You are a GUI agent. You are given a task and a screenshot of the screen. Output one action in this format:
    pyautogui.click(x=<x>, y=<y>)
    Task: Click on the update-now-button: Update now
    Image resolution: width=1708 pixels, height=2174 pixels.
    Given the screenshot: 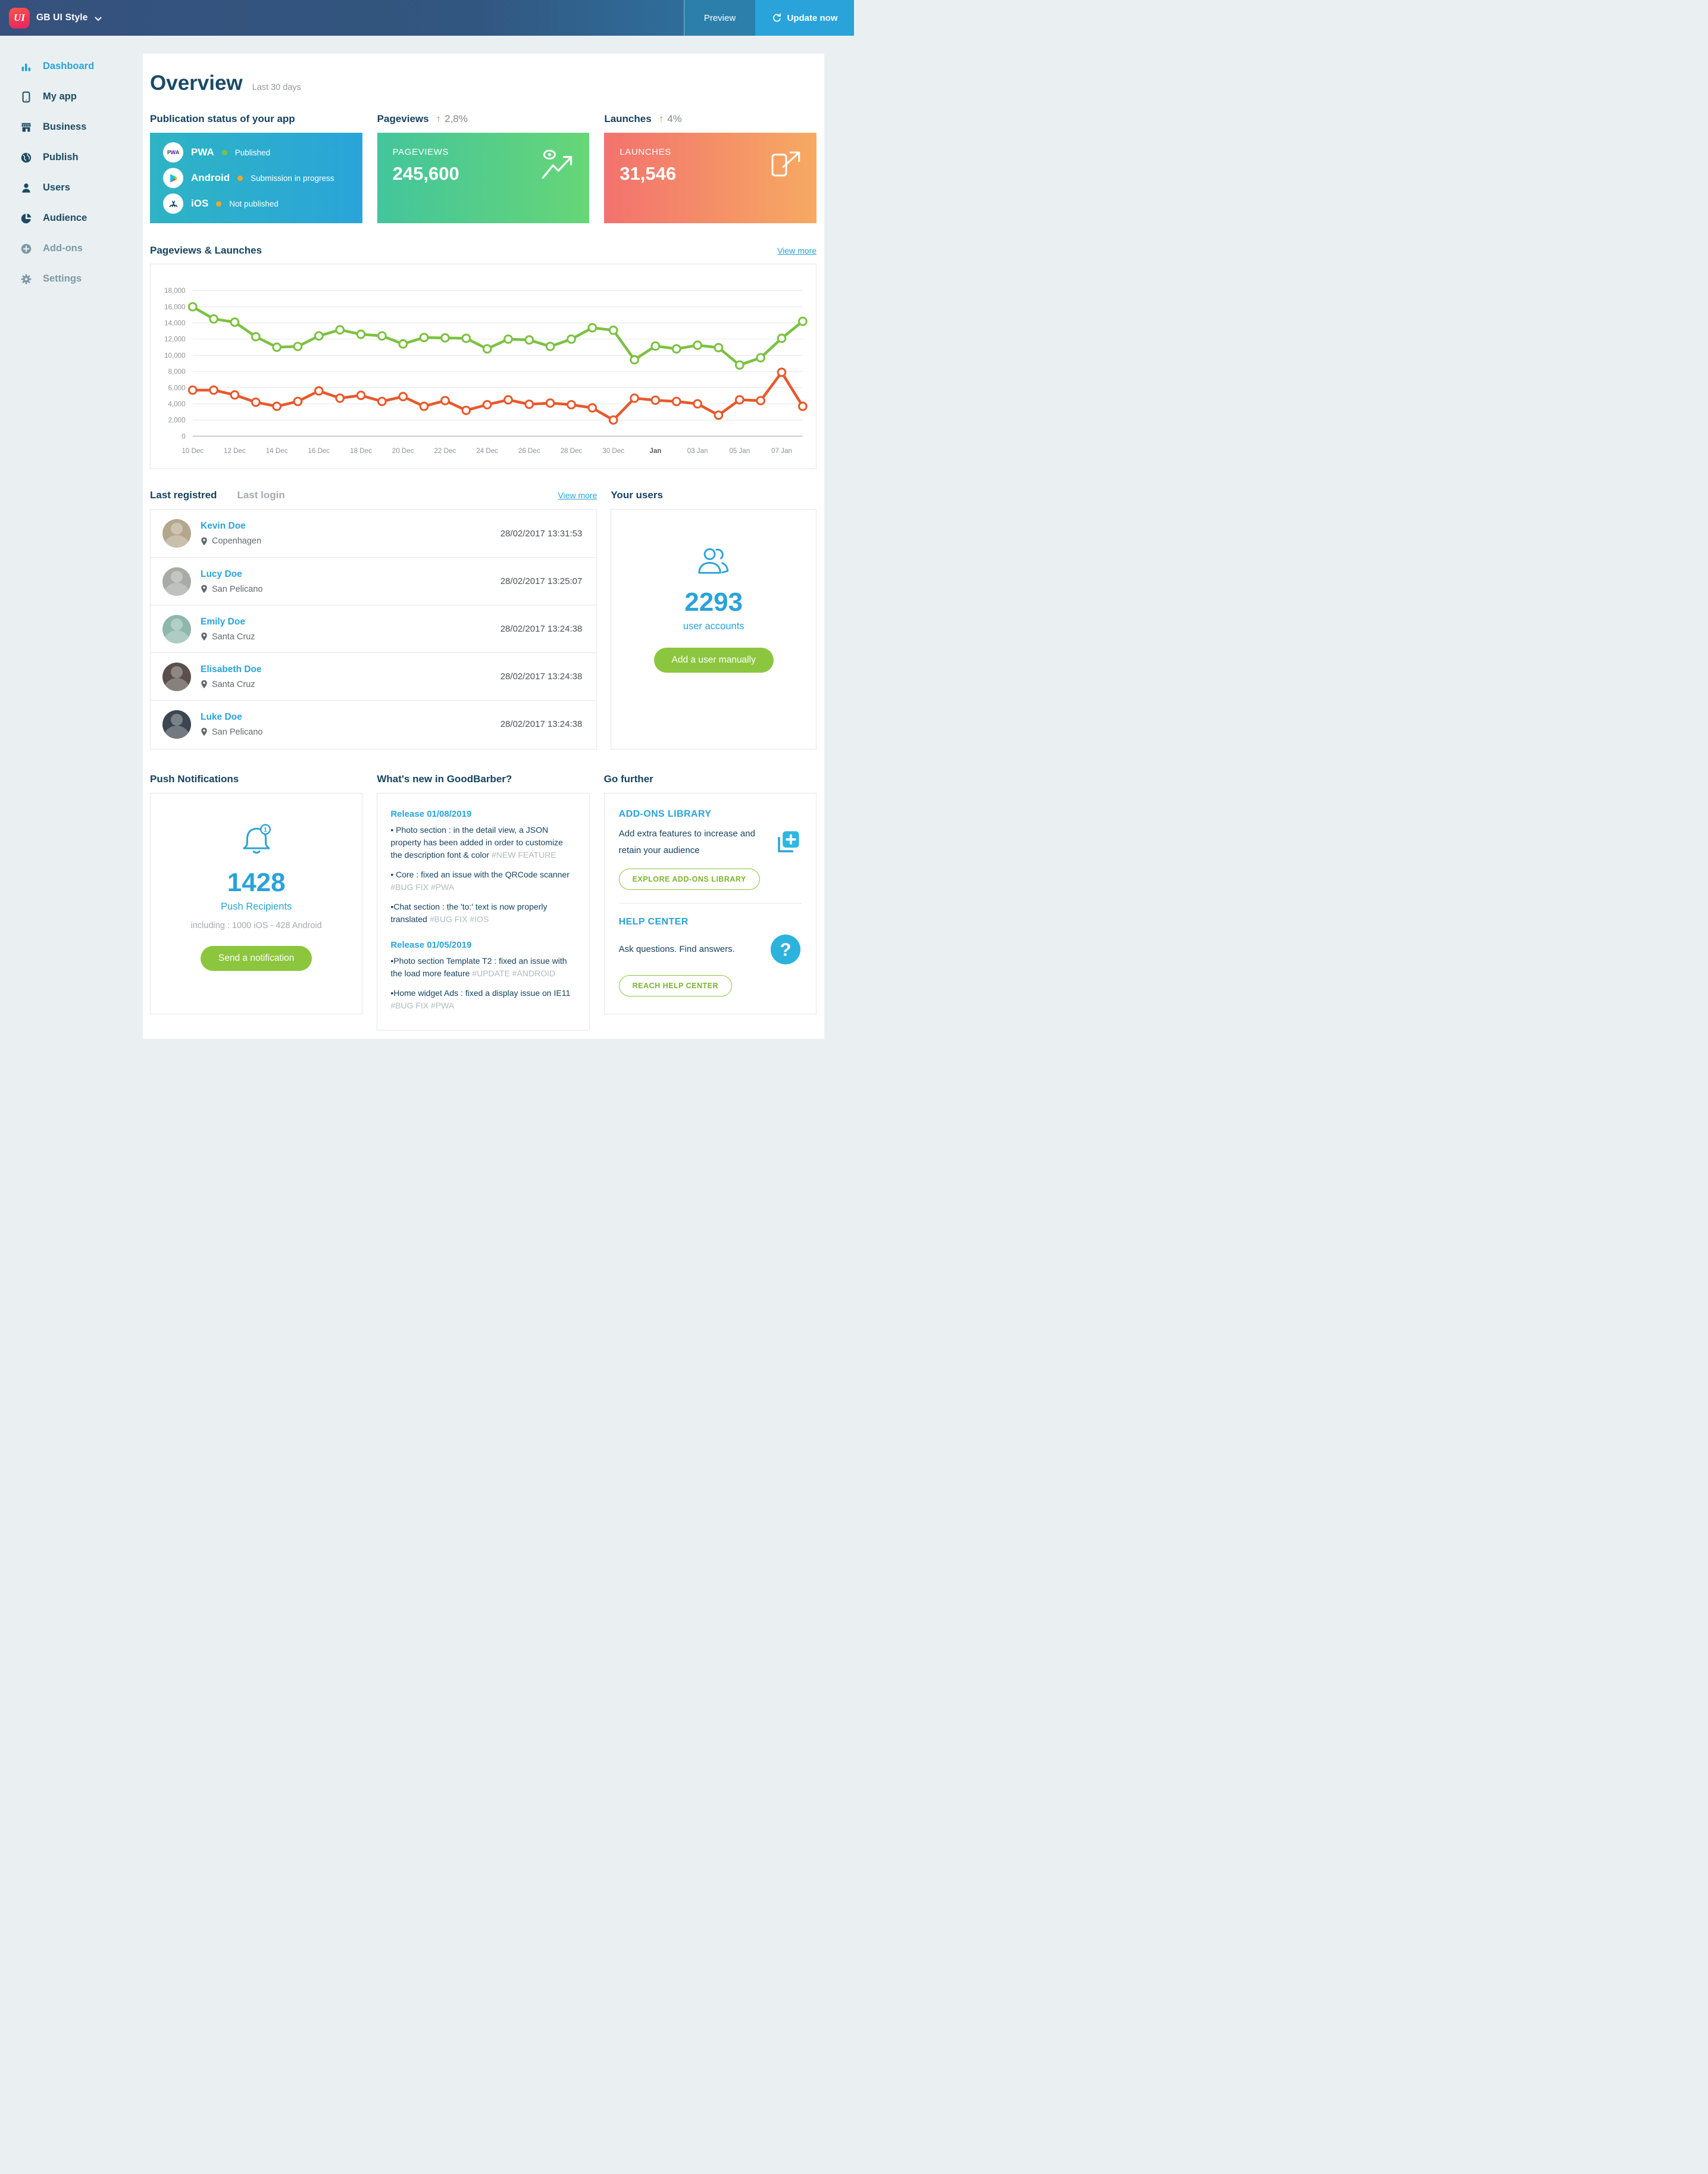 What is the action you would take?
    pyautogui.click(x=804, y=18)
    